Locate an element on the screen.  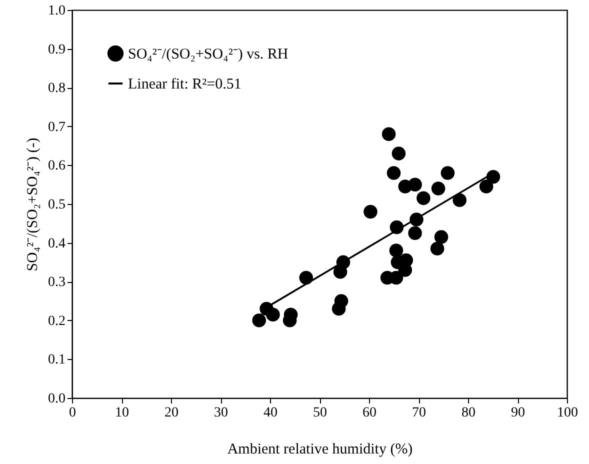
x-tick-label: 30 is located at coordinates (221, 413).